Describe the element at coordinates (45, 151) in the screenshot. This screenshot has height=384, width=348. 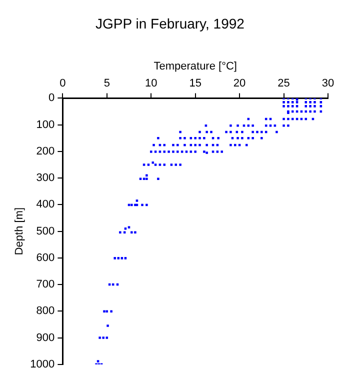
I see `y-tick-label: 200` at that location.